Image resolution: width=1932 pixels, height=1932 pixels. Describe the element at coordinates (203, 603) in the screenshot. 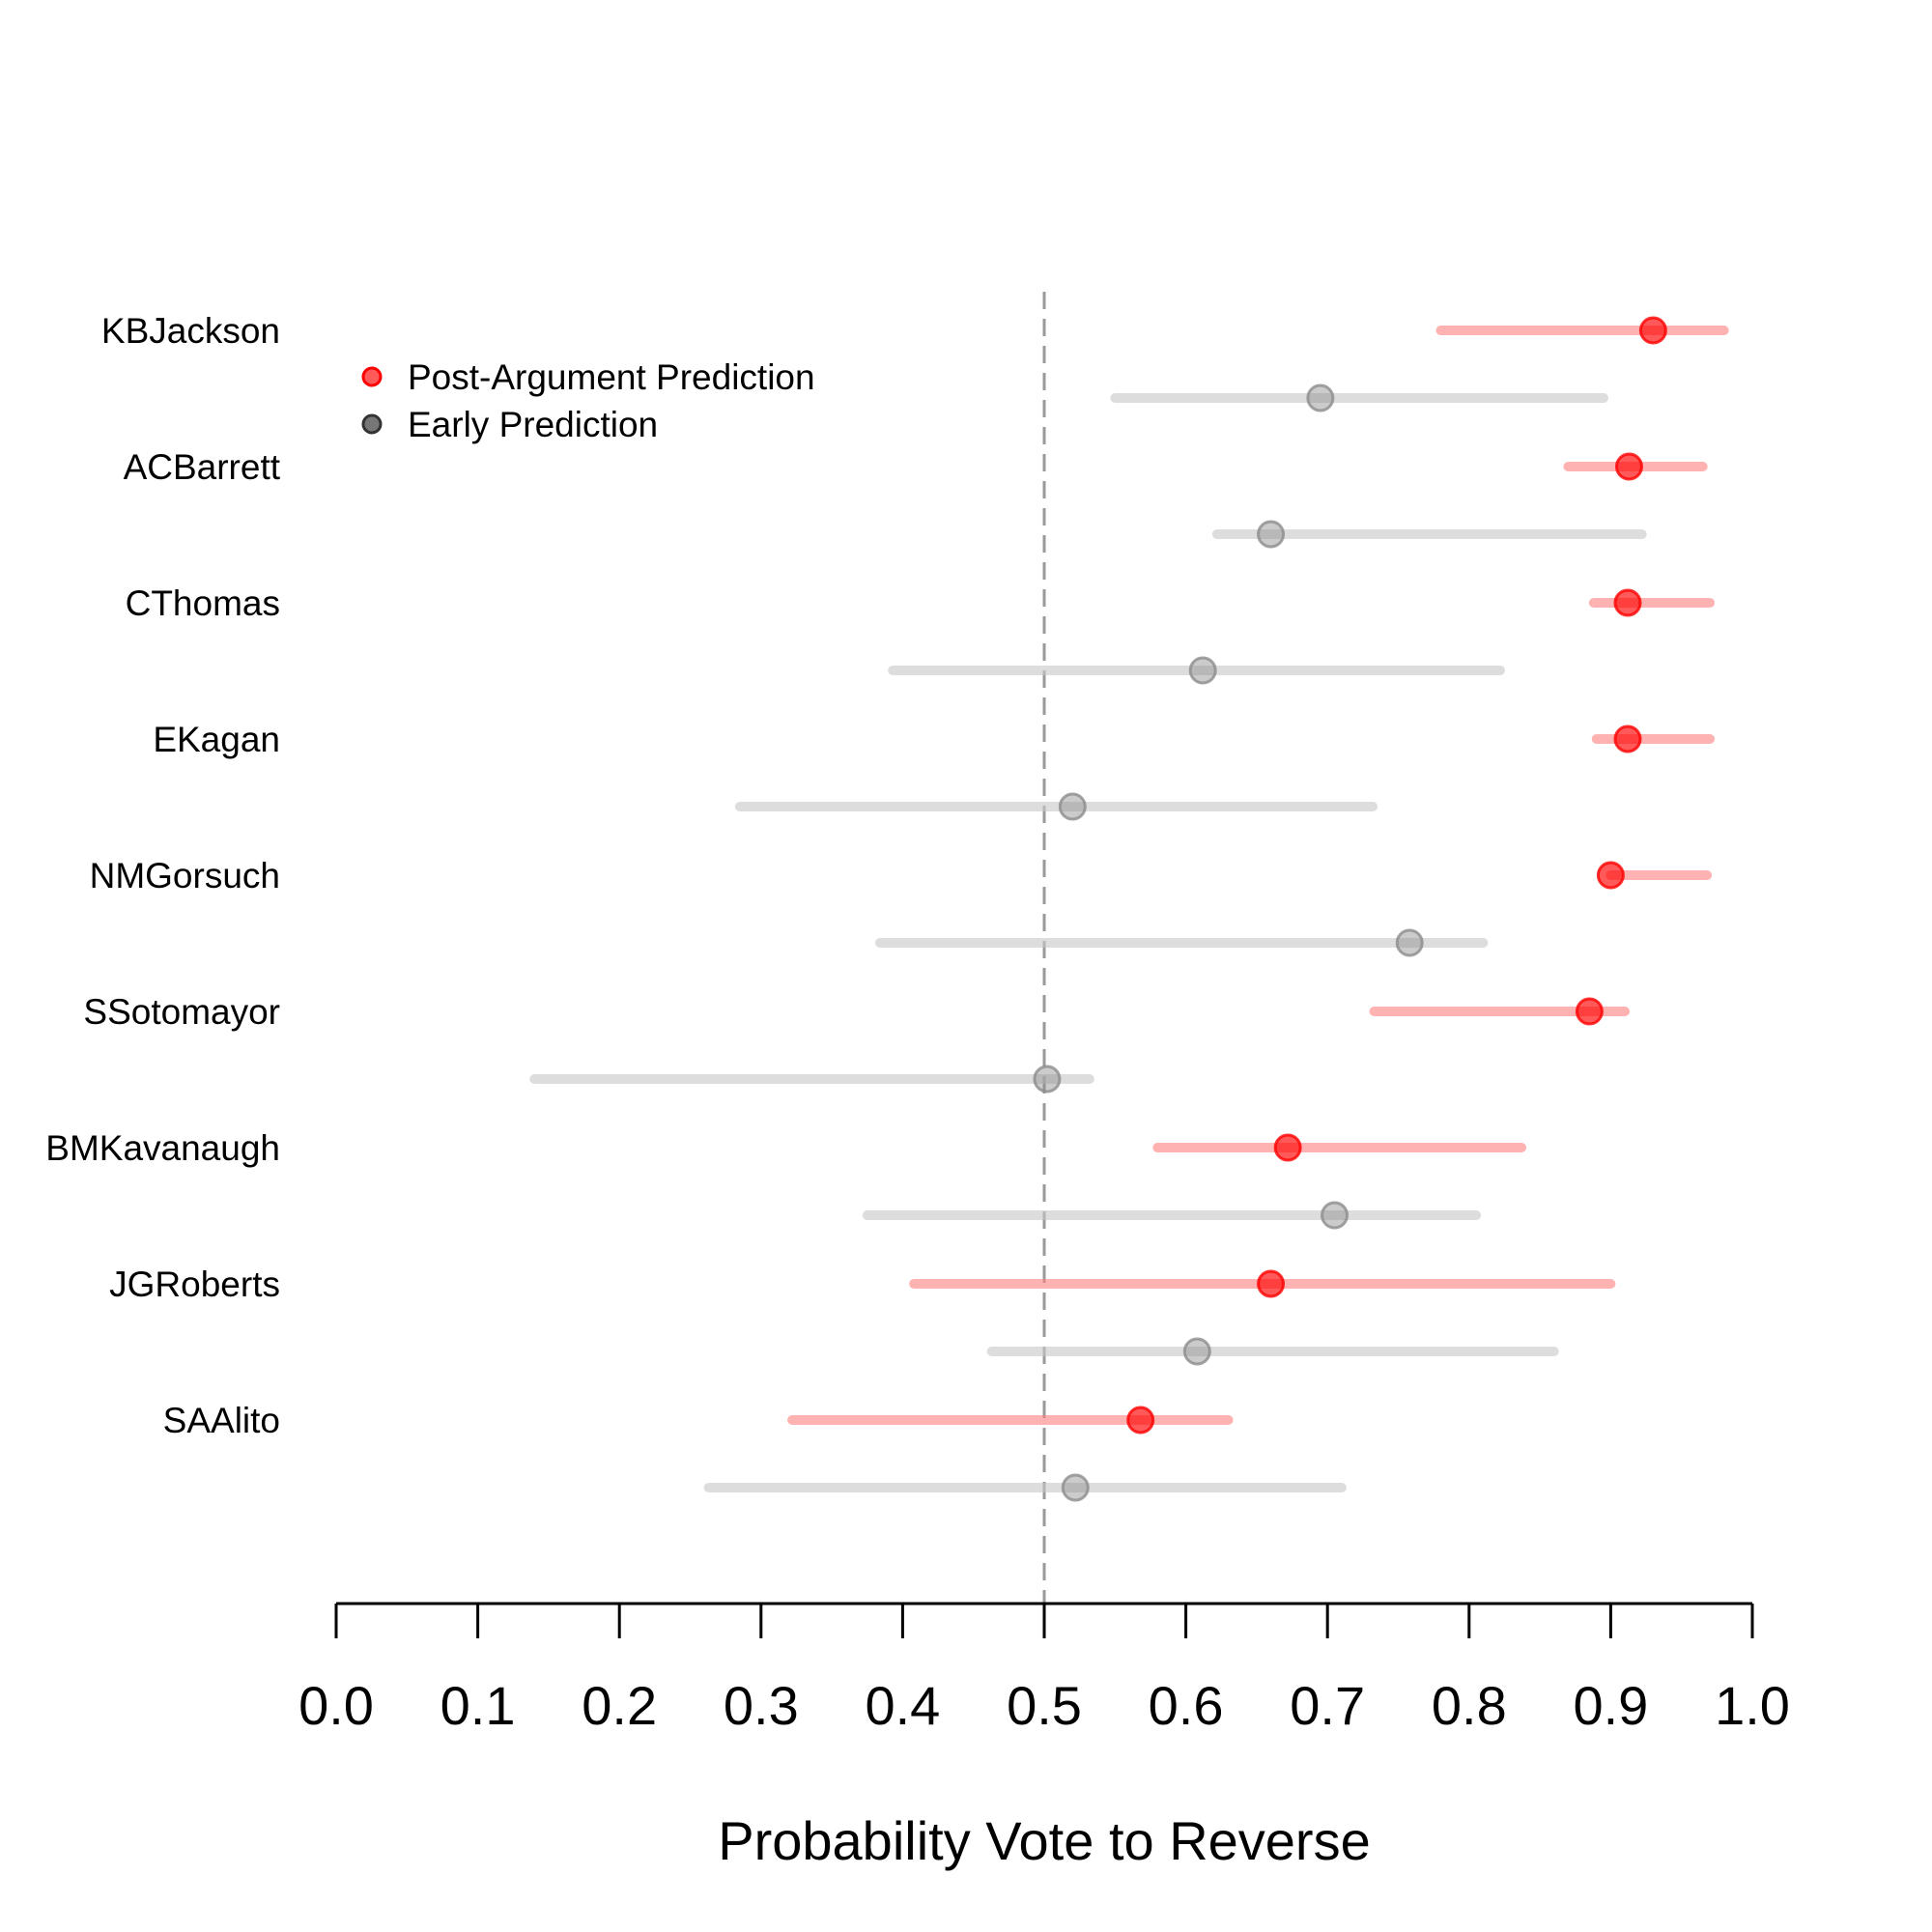

I see `justice-label-cthomas: CThomas` at that location.